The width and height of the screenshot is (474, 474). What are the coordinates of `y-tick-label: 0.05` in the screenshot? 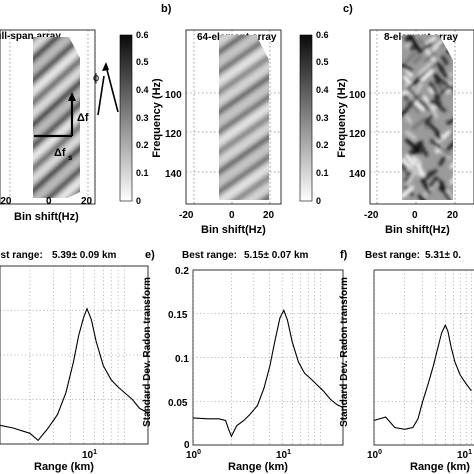 It's located at (178, 403).